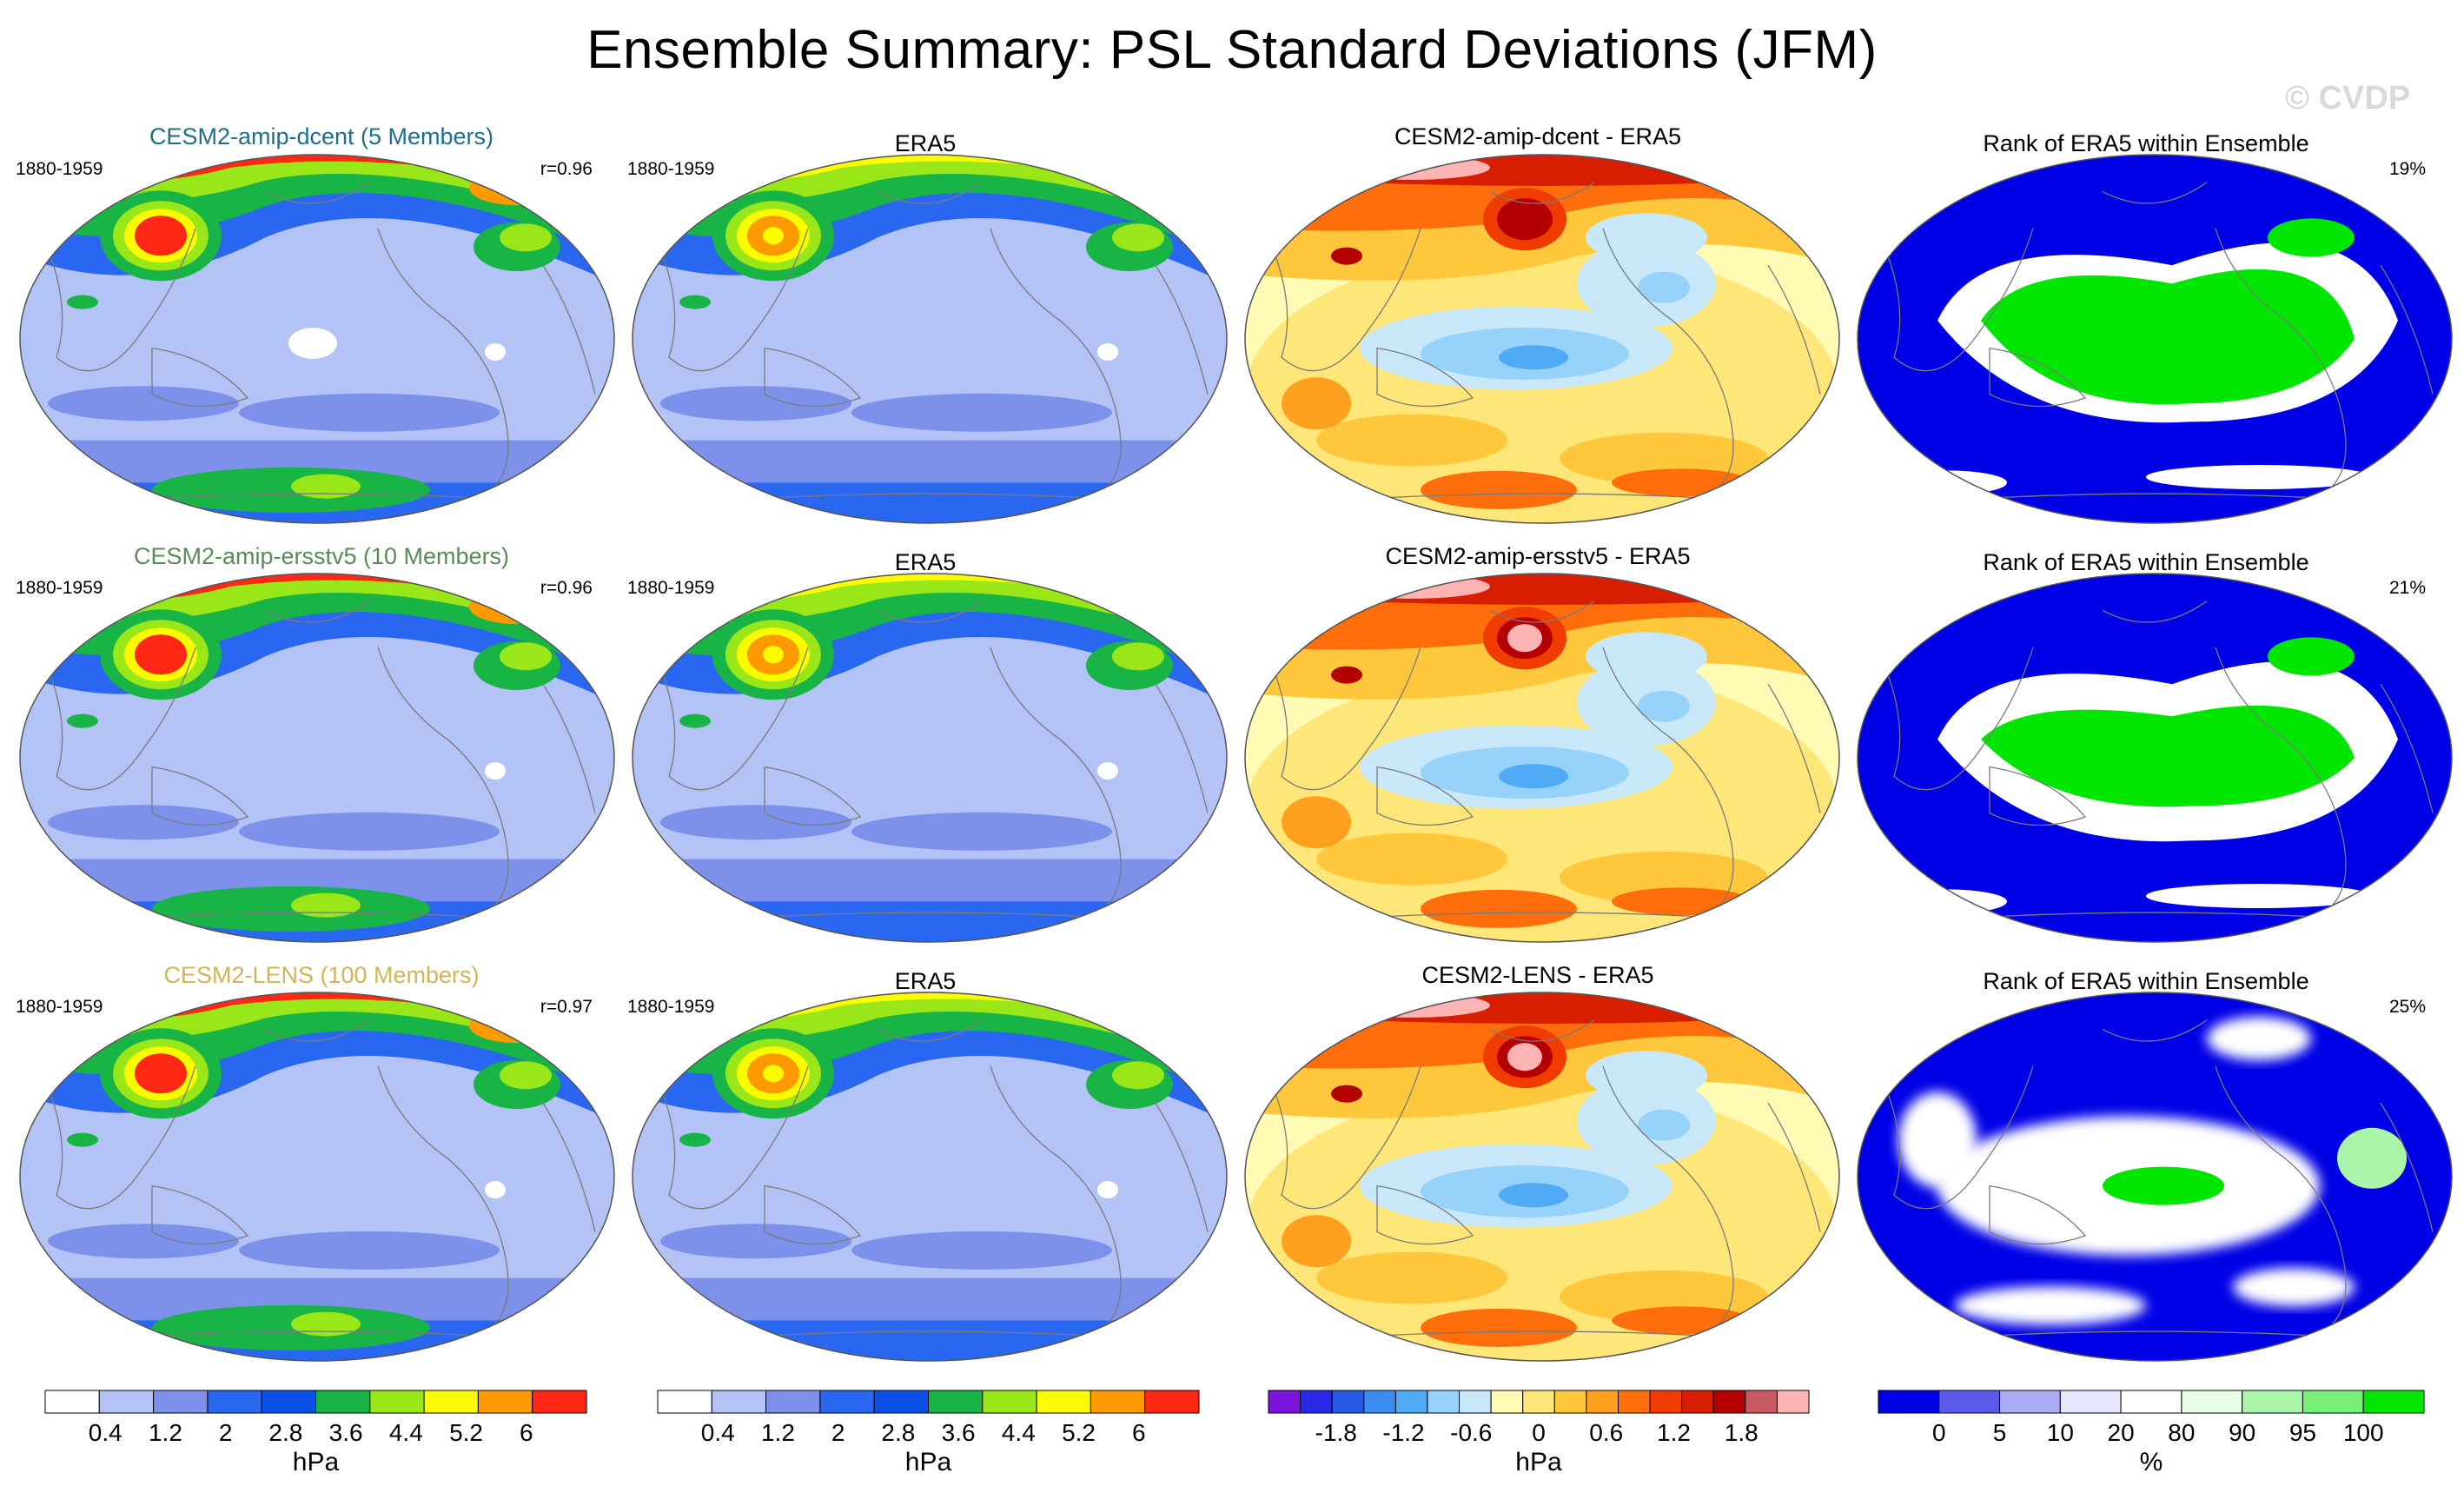 The width and height of the screenshot is (2464, 1493). Describe the element at coordinates (2363, 1432) in the screenshot. I see `colorbar-tick-label: 100` at that location.